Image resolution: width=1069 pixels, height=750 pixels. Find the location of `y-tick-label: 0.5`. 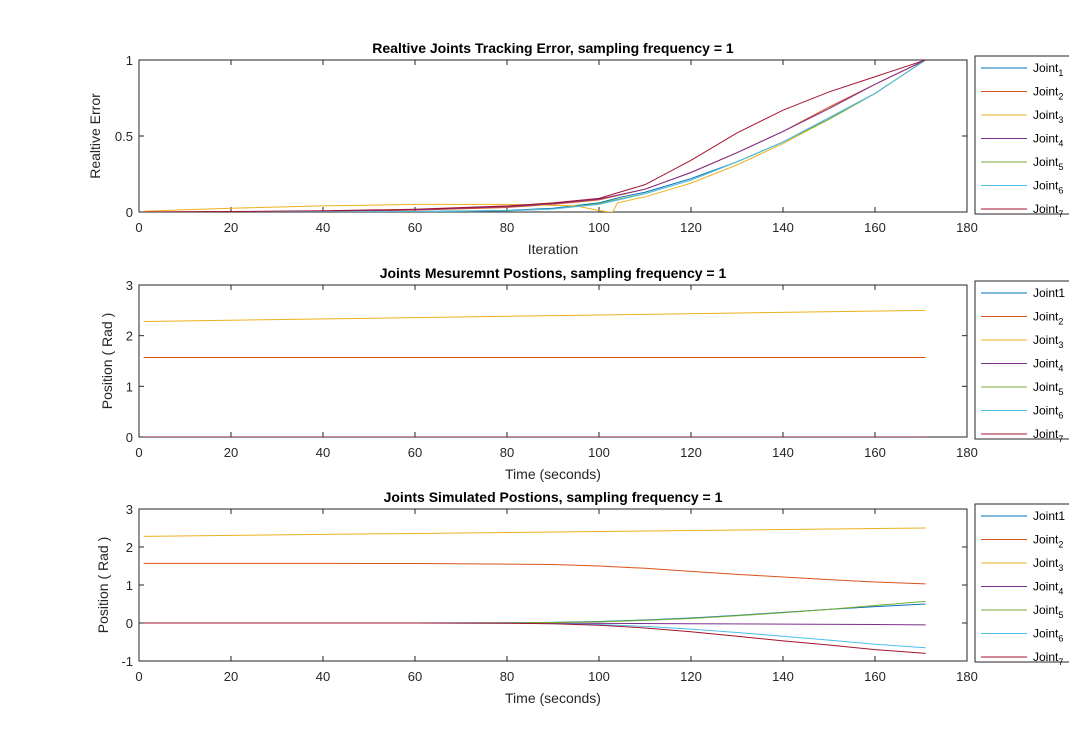

y-tick-label: 0.5 is located at coordinates (124, 136).